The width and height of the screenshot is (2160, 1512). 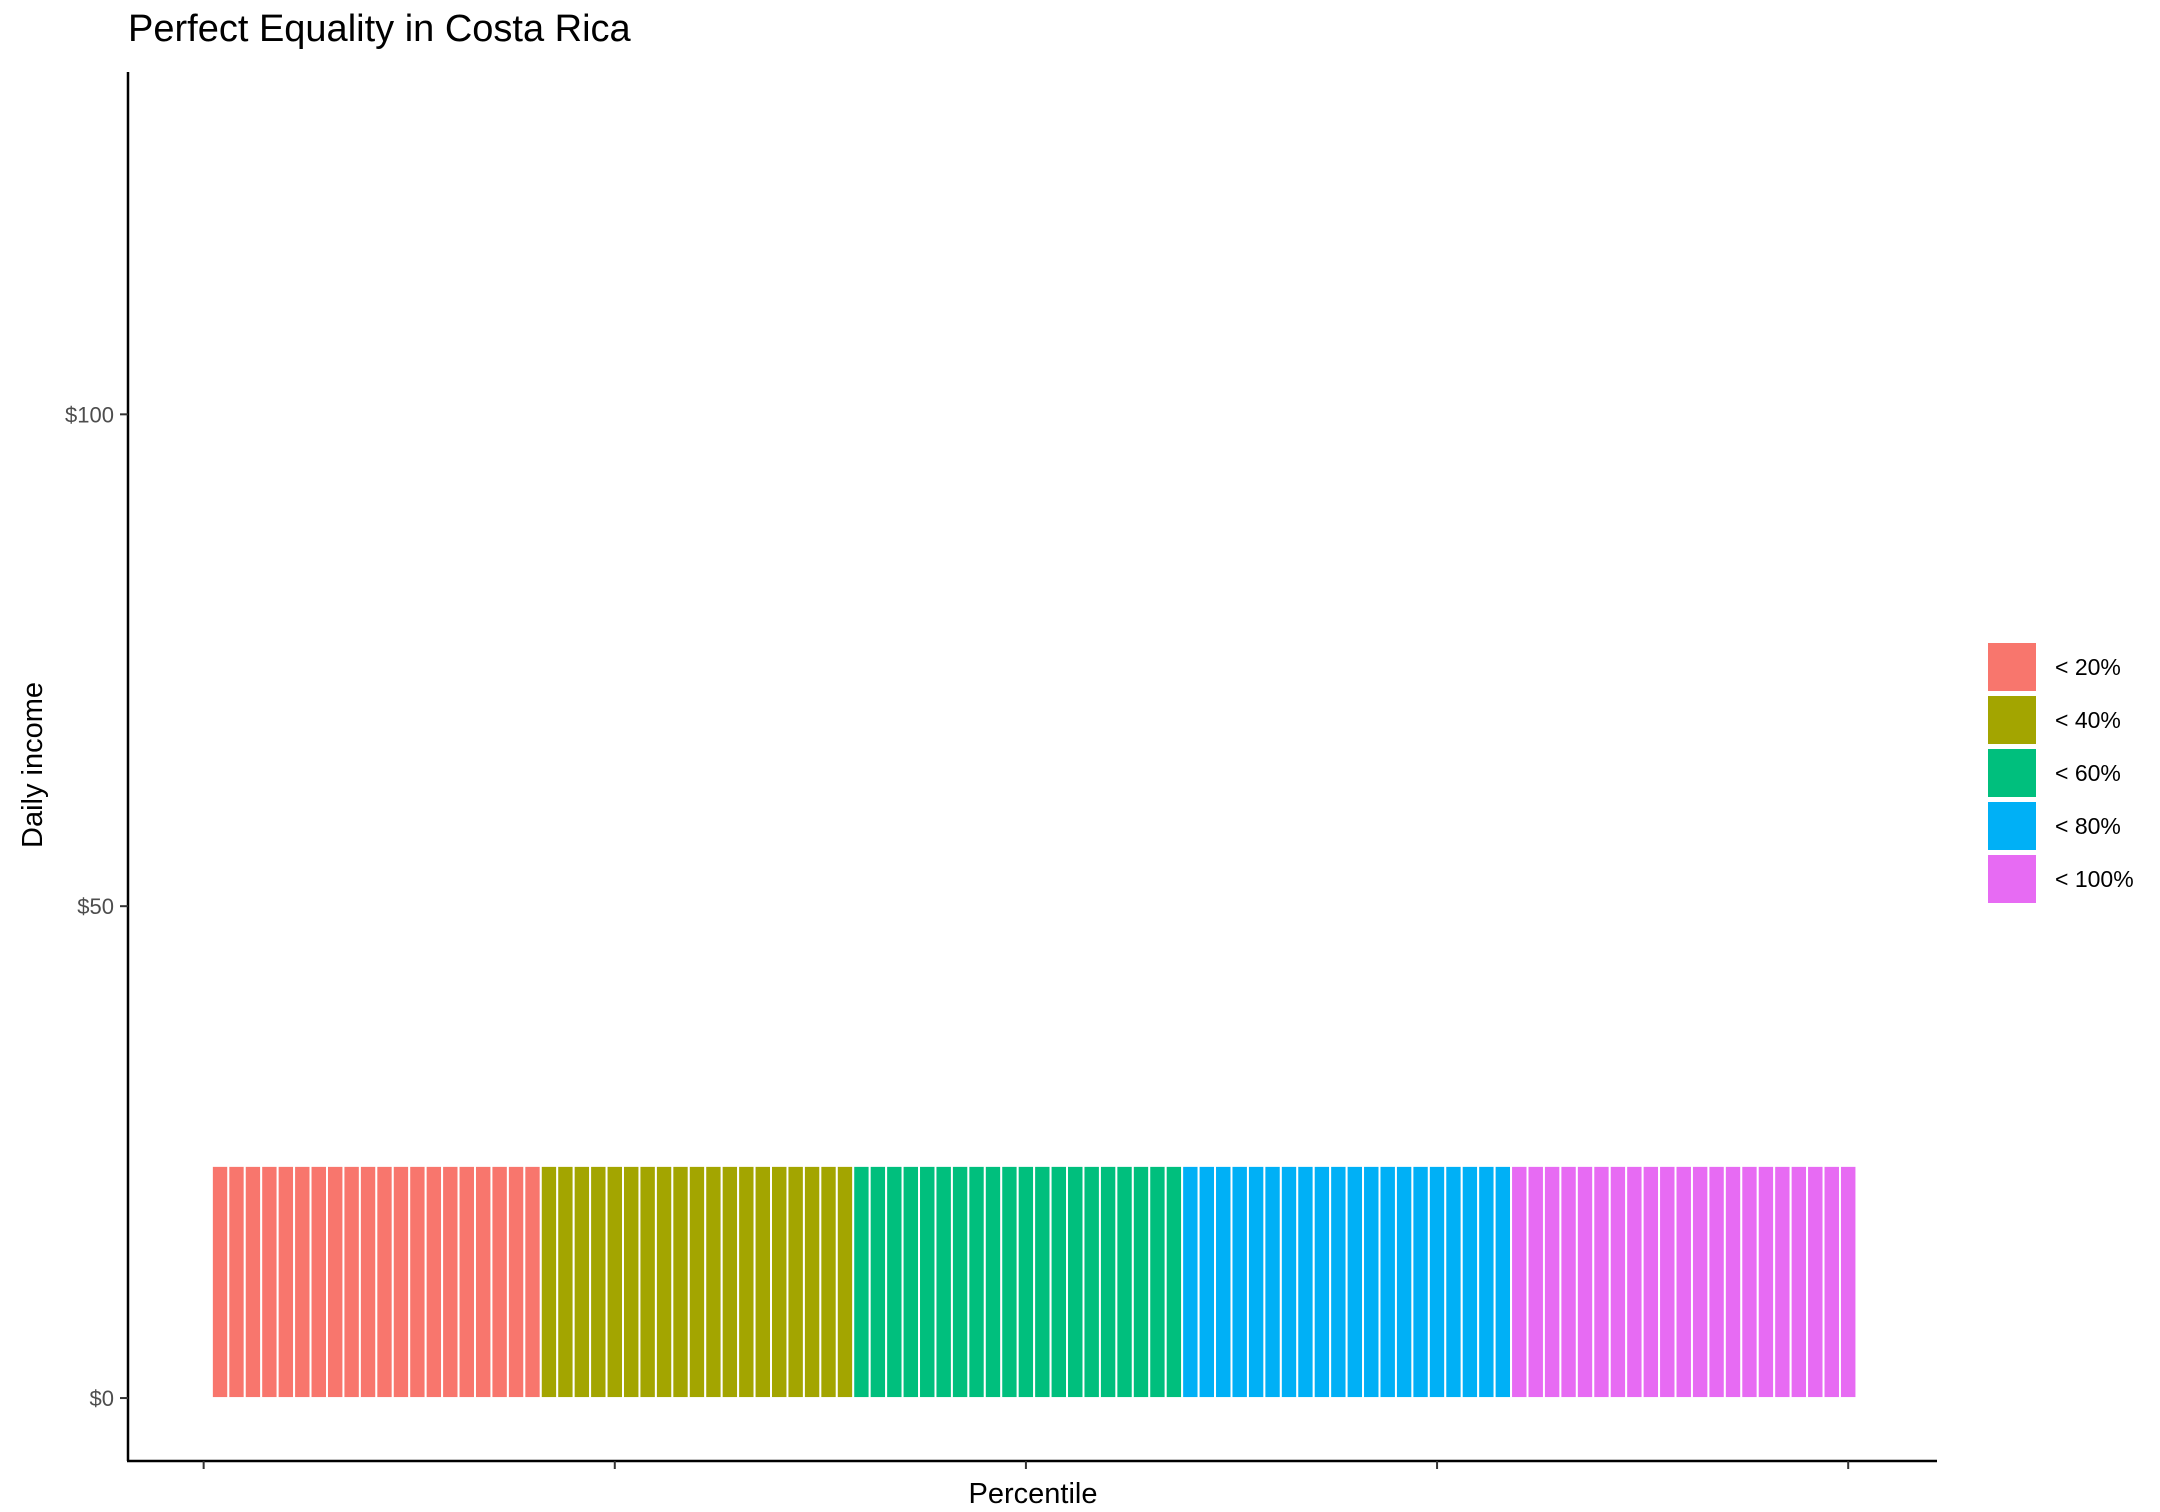 I want to click on legend-label: < 100%, so click(x=2094, y=879).